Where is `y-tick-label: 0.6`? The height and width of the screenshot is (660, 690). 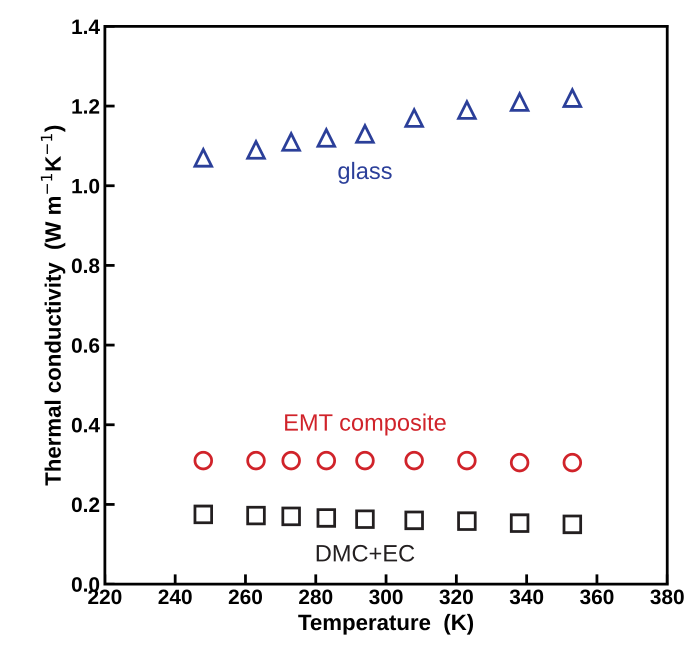
y-tick-label: 0.6 is located at coordinates (86, 345).